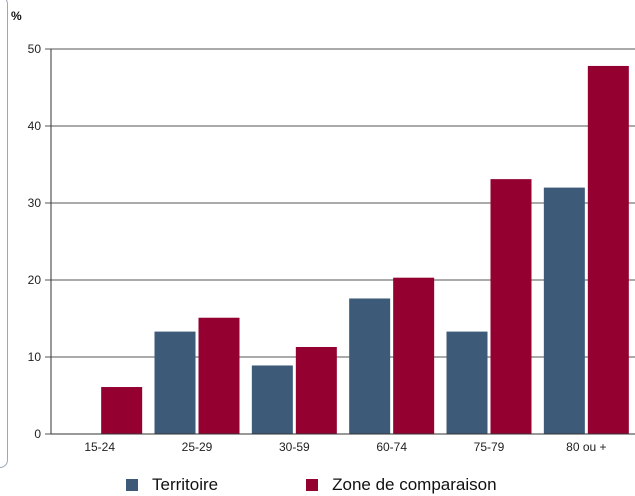 This screenshot has width=635, height=496. I want to click on legend-item-zone-de-comparaison: Zone de comparaison, so click(401, 485).